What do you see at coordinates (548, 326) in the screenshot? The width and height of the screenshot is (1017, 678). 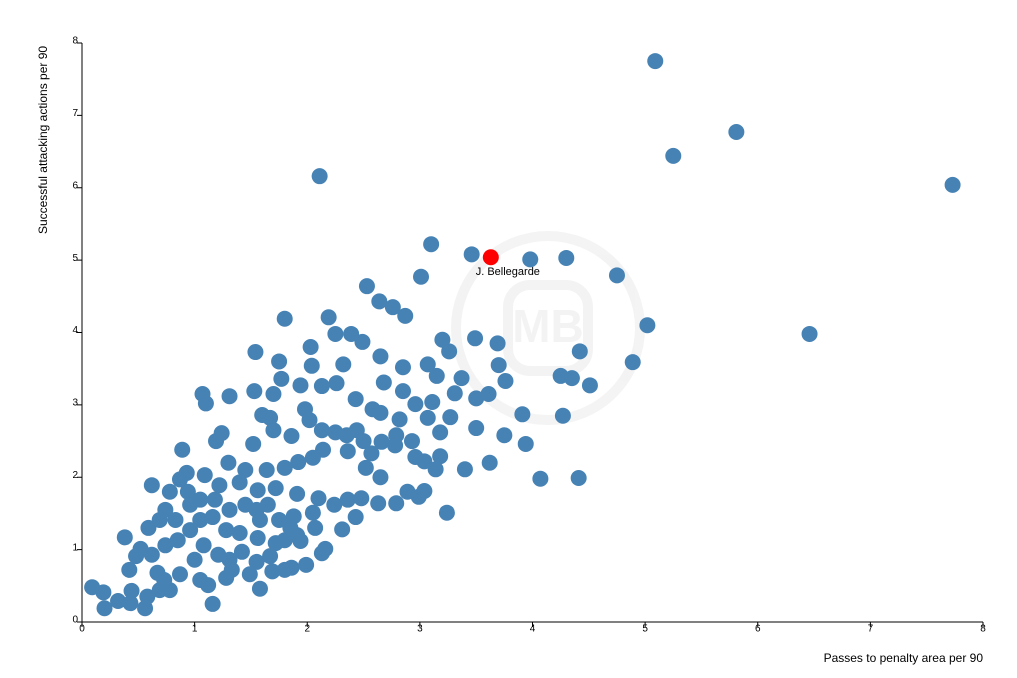 I see `watermark-text: MB` at bounding box center [548, 326].